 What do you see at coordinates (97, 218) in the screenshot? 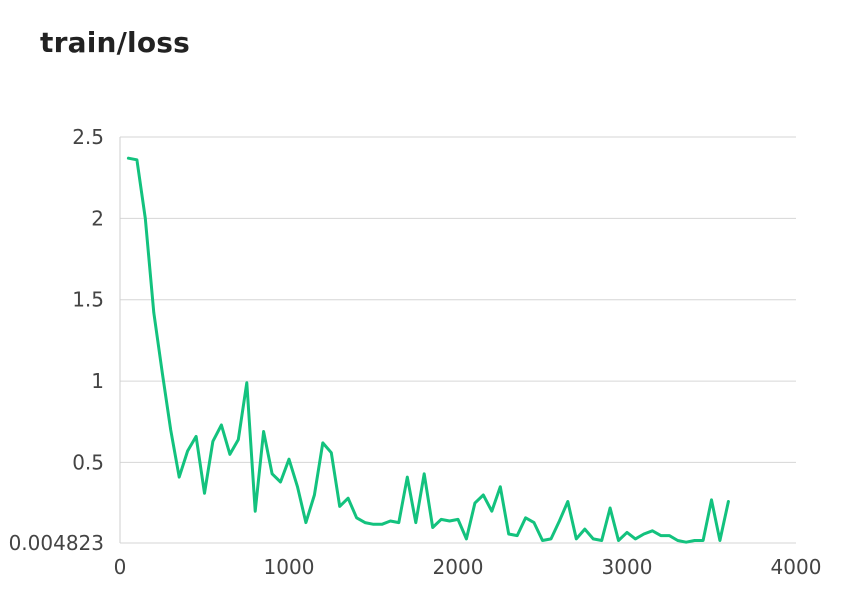
I see `y-tick-label: 2` at bounding box center [97, 218].